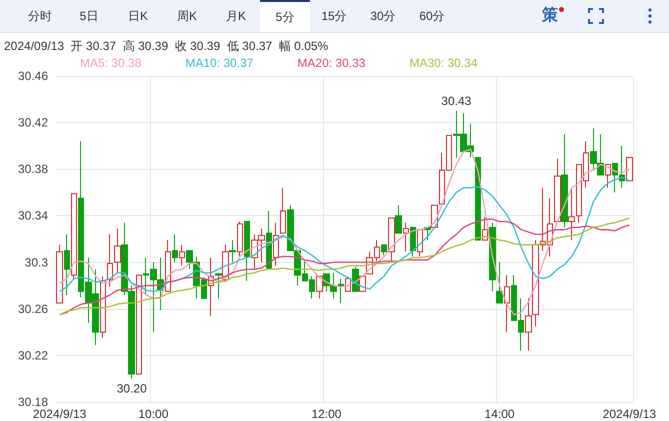 The width and height of the screenshot is (669, 421). What do you see at coordinates (137, 16) in the screenshot?
I see `text: 日K` at bounding box center [137, 16].